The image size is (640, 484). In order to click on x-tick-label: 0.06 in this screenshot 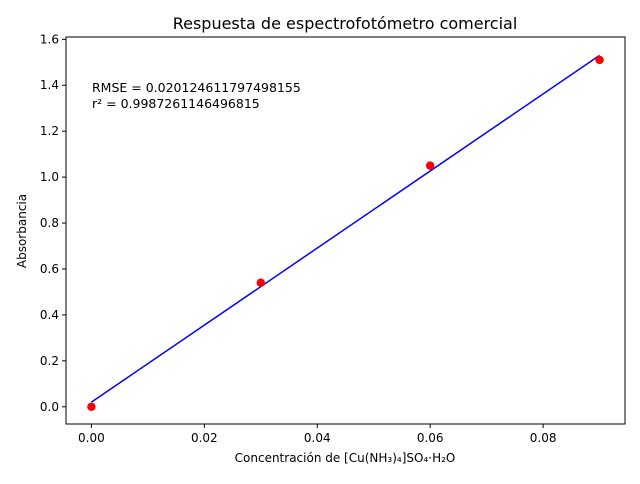, I will do `click(430, 438)`.